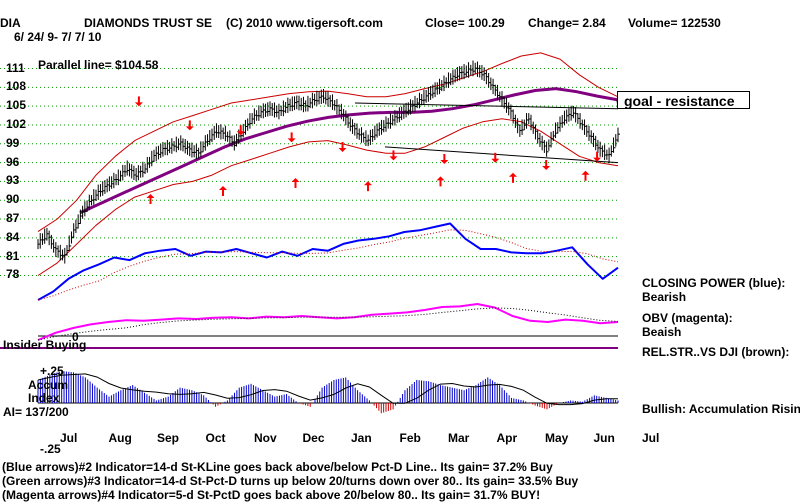 The image size is (800, 503). What do you see at coordinates (714, 283) in the screenshot?
I see `closing-power-label: CLOSING POWER (blue):` at bounding box center [714, 283].